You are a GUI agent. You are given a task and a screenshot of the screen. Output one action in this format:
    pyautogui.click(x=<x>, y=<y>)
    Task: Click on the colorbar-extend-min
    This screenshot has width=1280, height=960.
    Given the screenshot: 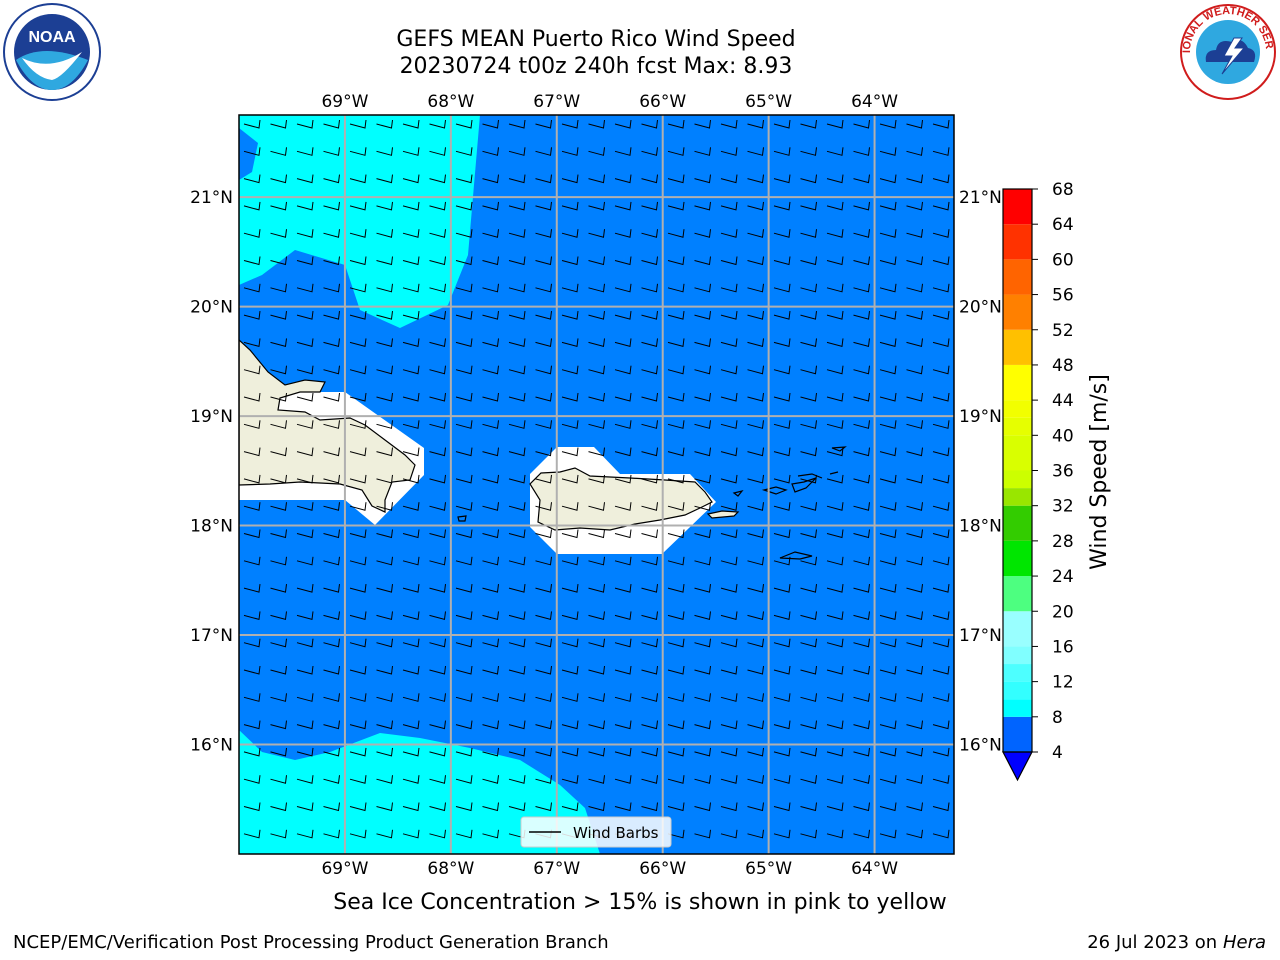 What is the action you would take?
    pyautogui.click(x=1017, y=766)
    